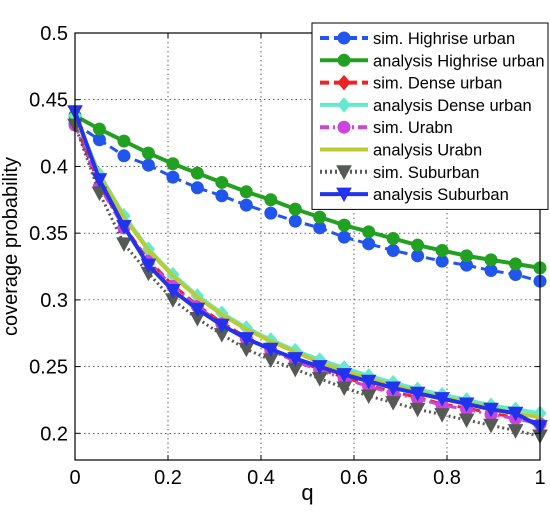 This screenshot has height=514, width=550. Describe the element at coordinates (307, 492) in the screenshot. I see `x-axis-label: q` at that location.